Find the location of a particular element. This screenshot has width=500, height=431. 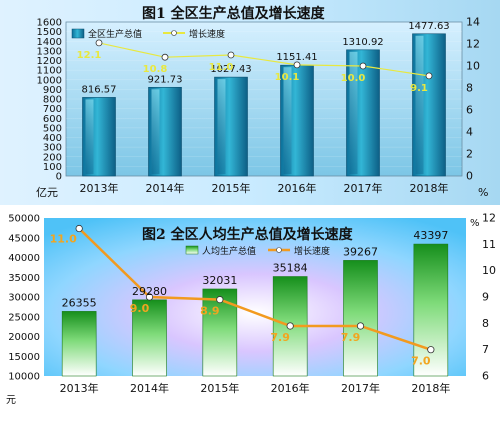

bar-value-label: 39267 is located at coordinates (360, 251).